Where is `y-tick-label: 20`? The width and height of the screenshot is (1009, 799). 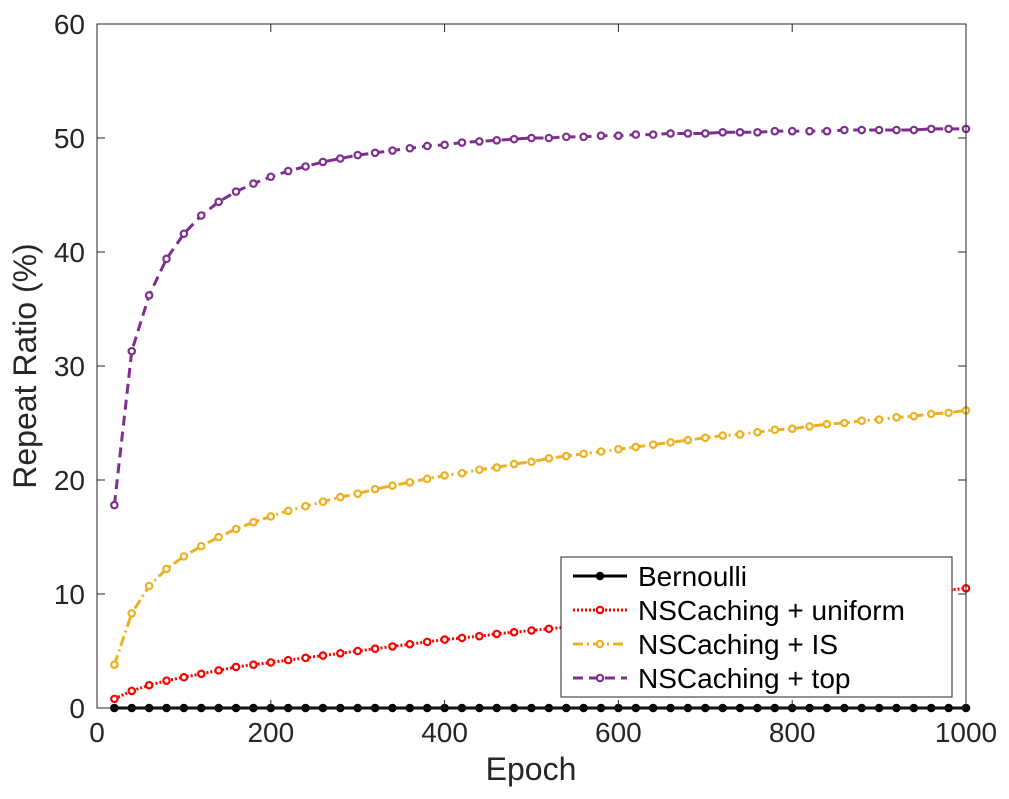 y-tick-label: 20 is located at coordinates (69, 480).